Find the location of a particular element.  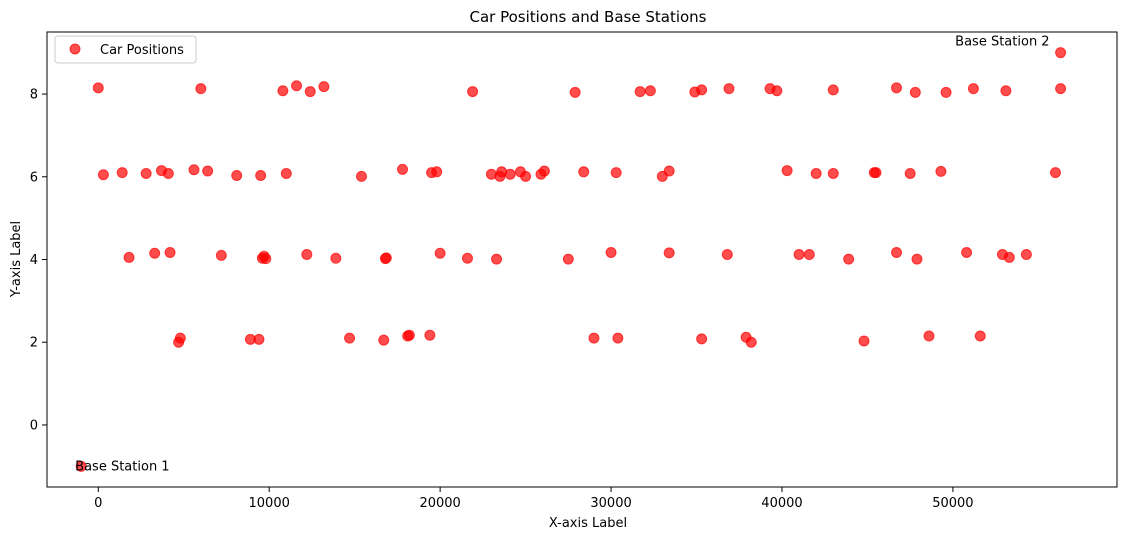

x-axis-title: X-axis Label is located at coordinates (588, 523).